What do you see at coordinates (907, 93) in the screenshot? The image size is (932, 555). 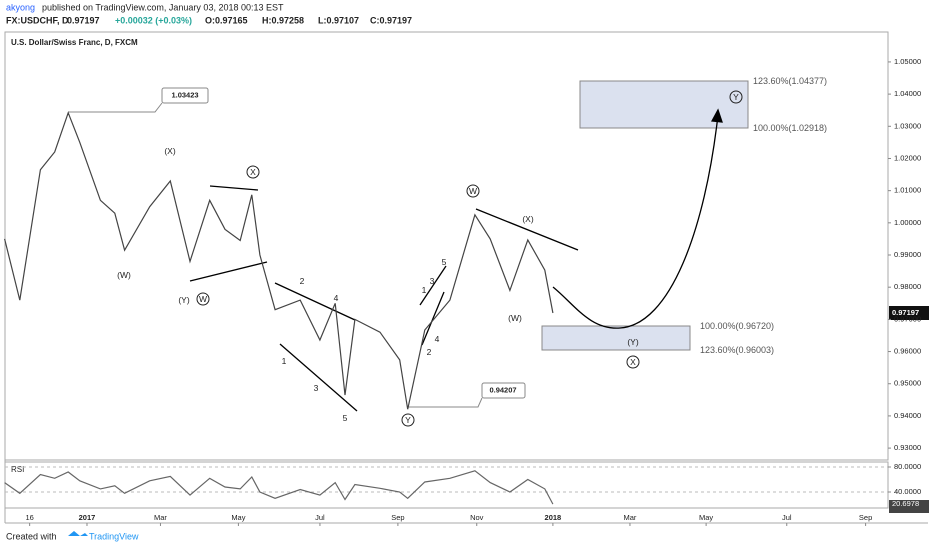 I see `y-tick-label: 1.04000` at bounding box center [907, 93].